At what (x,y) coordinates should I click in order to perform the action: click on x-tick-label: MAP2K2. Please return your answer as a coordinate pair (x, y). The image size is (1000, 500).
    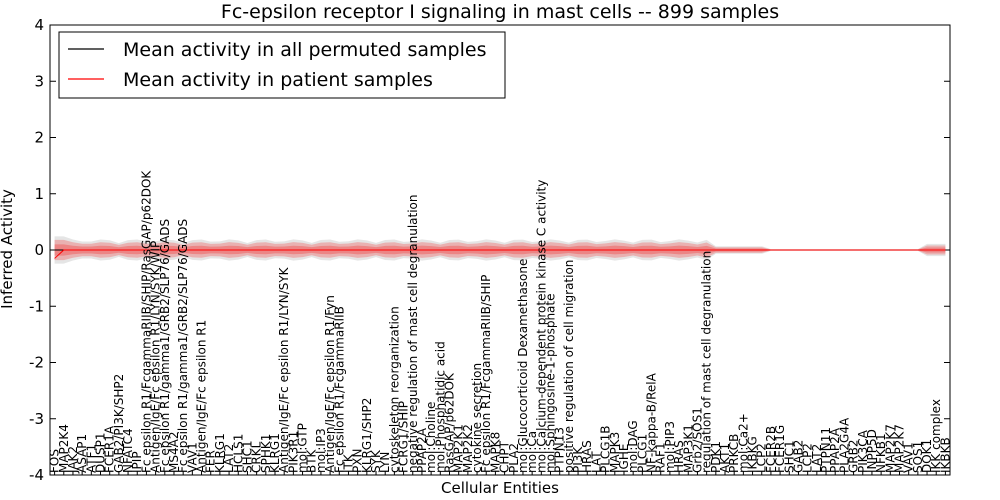
    Looking at the image, I should click on (468, 448).